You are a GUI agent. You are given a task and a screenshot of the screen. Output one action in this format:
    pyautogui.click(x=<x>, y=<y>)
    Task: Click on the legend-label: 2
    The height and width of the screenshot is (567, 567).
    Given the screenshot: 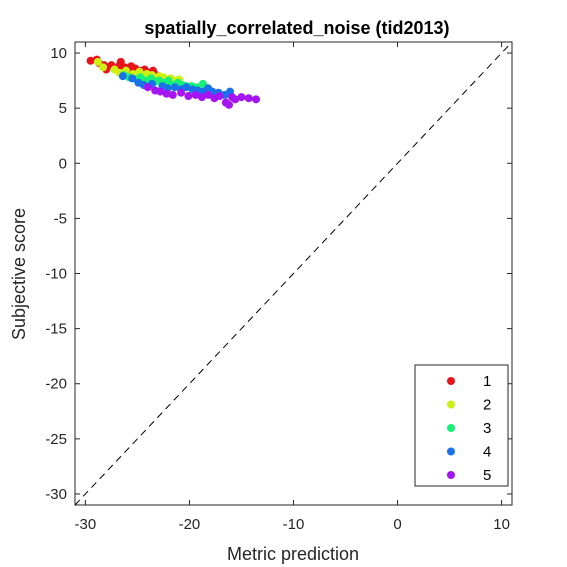 What is the action you would take?
    pyautogui.click(x=487, y=405)
    